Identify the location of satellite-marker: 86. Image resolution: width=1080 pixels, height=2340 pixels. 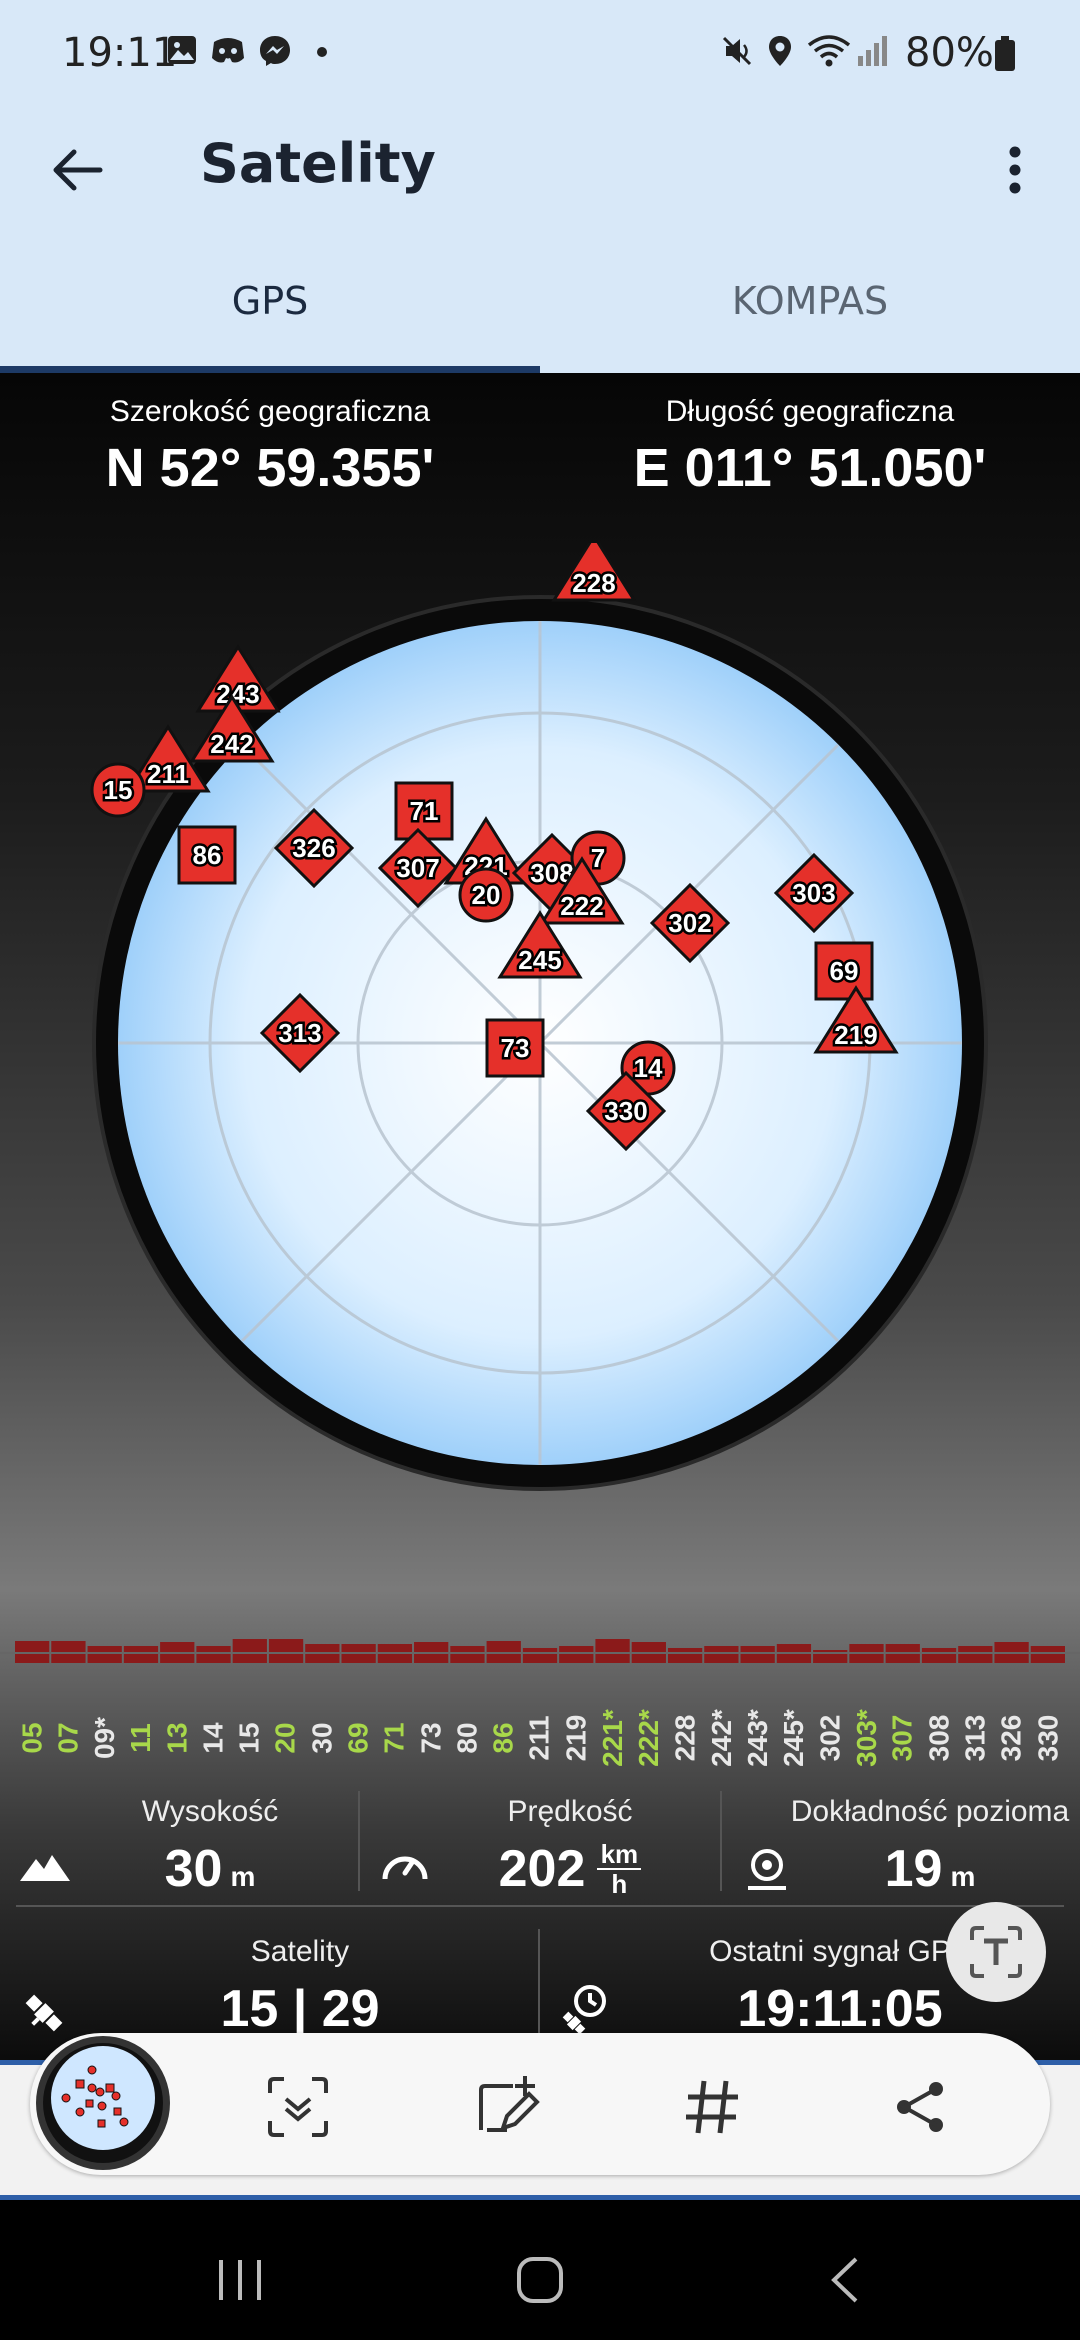
(207, 855).